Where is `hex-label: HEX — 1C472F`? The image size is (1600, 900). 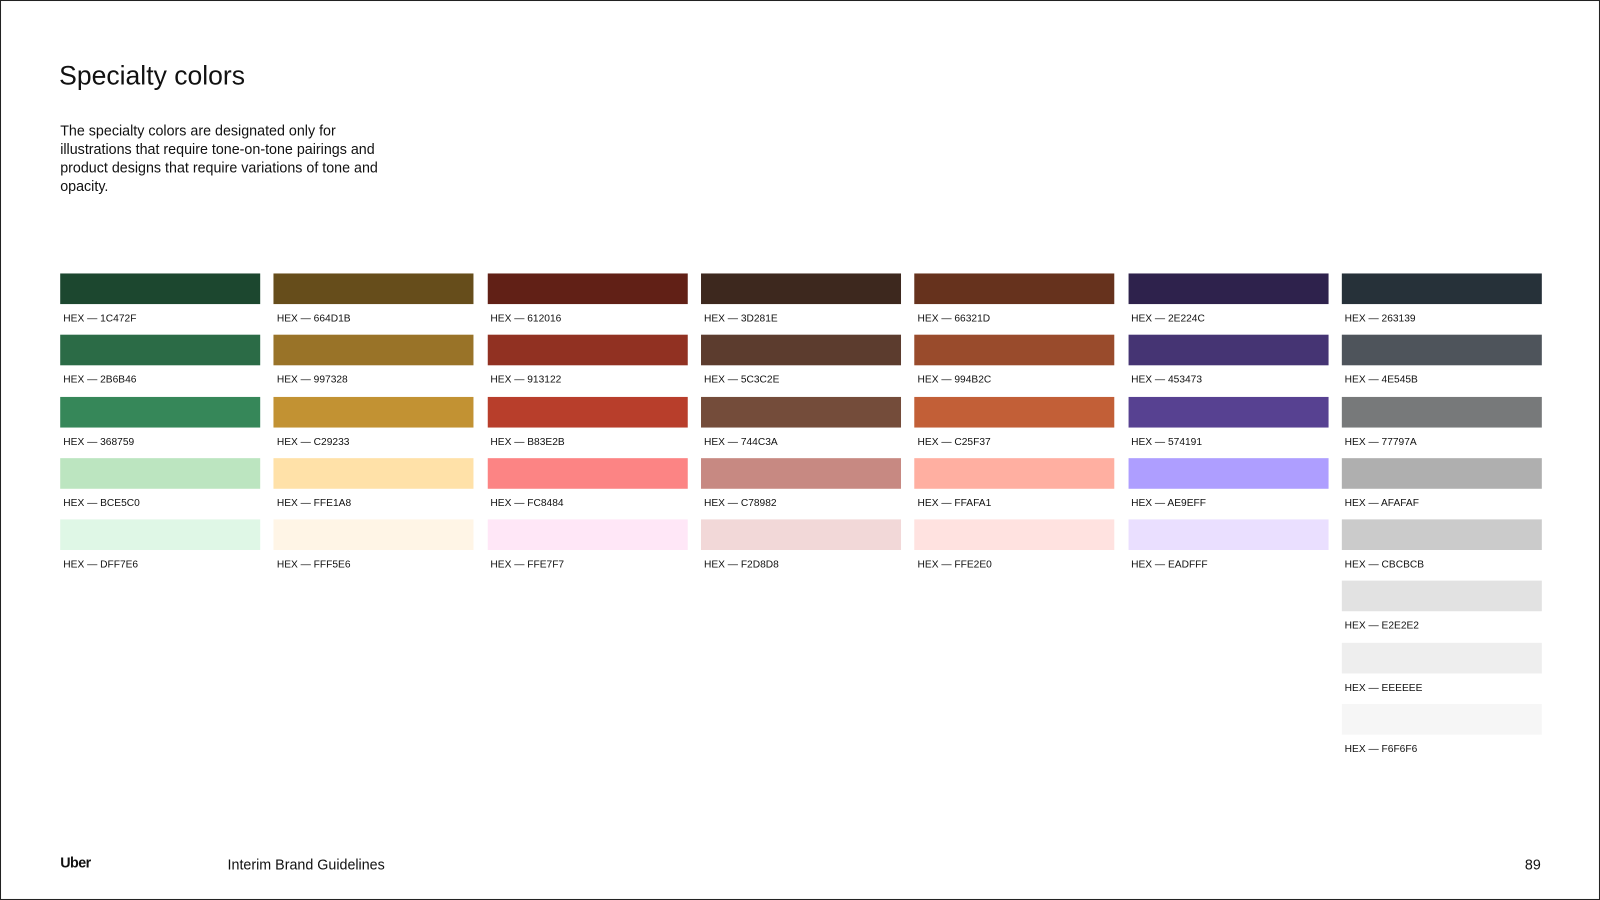
hex-label: HEX — 1C472F is located at coordinates (100, 319).